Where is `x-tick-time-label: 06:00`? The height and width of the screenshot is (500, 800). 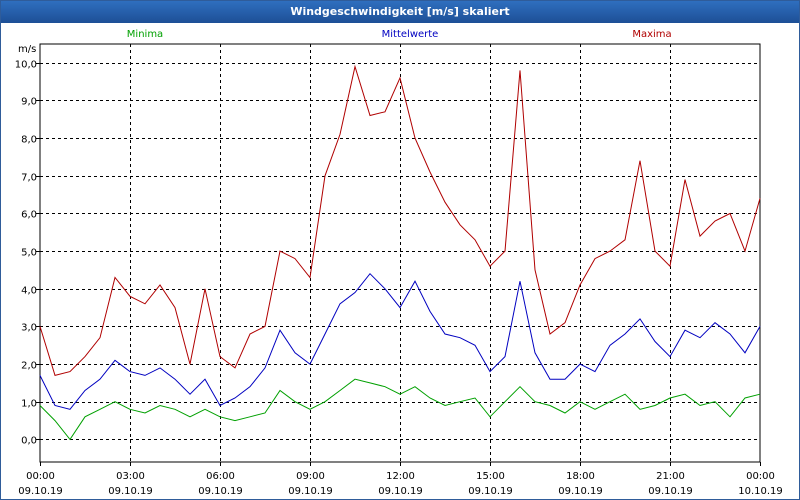
x-tick-time-label: 06:00 is located at coordinates (220, 476).